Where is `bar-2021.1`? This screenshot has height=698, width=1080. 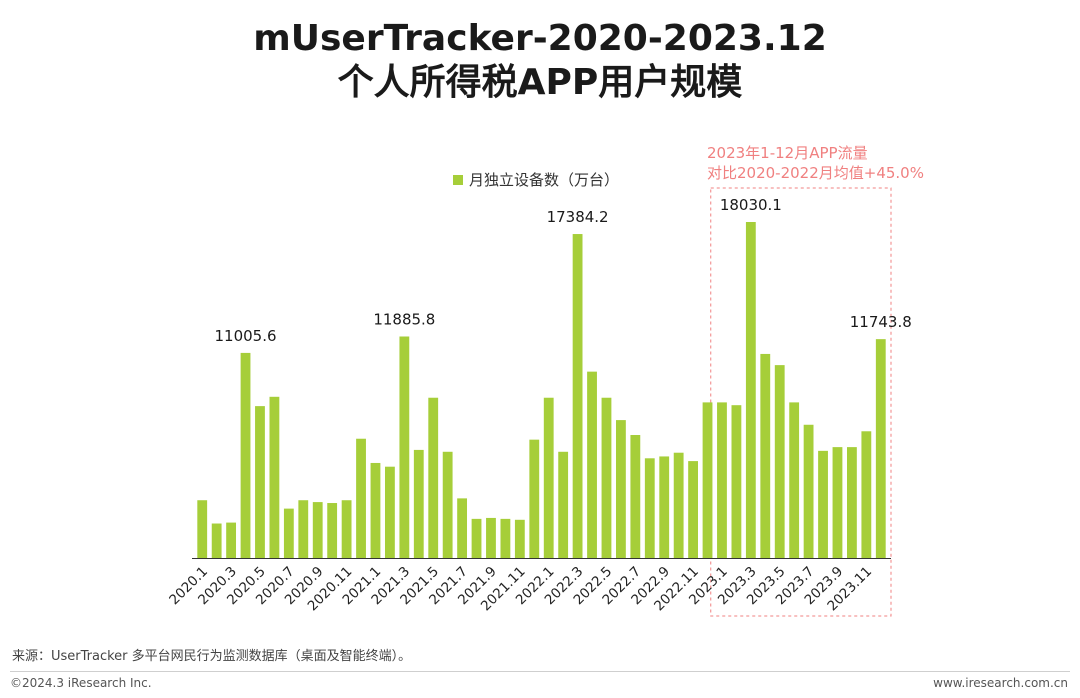 bar-2021.1 is located at coordinates (375, 510).